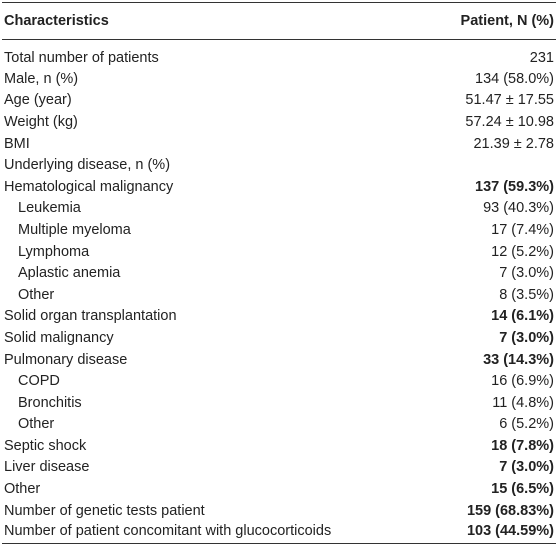 This screenshot has width=558, height=558. Describe the element at coordinates (279, 489) in the screenshot. I see `table-row: Other 15 (6.5%)` at that location.